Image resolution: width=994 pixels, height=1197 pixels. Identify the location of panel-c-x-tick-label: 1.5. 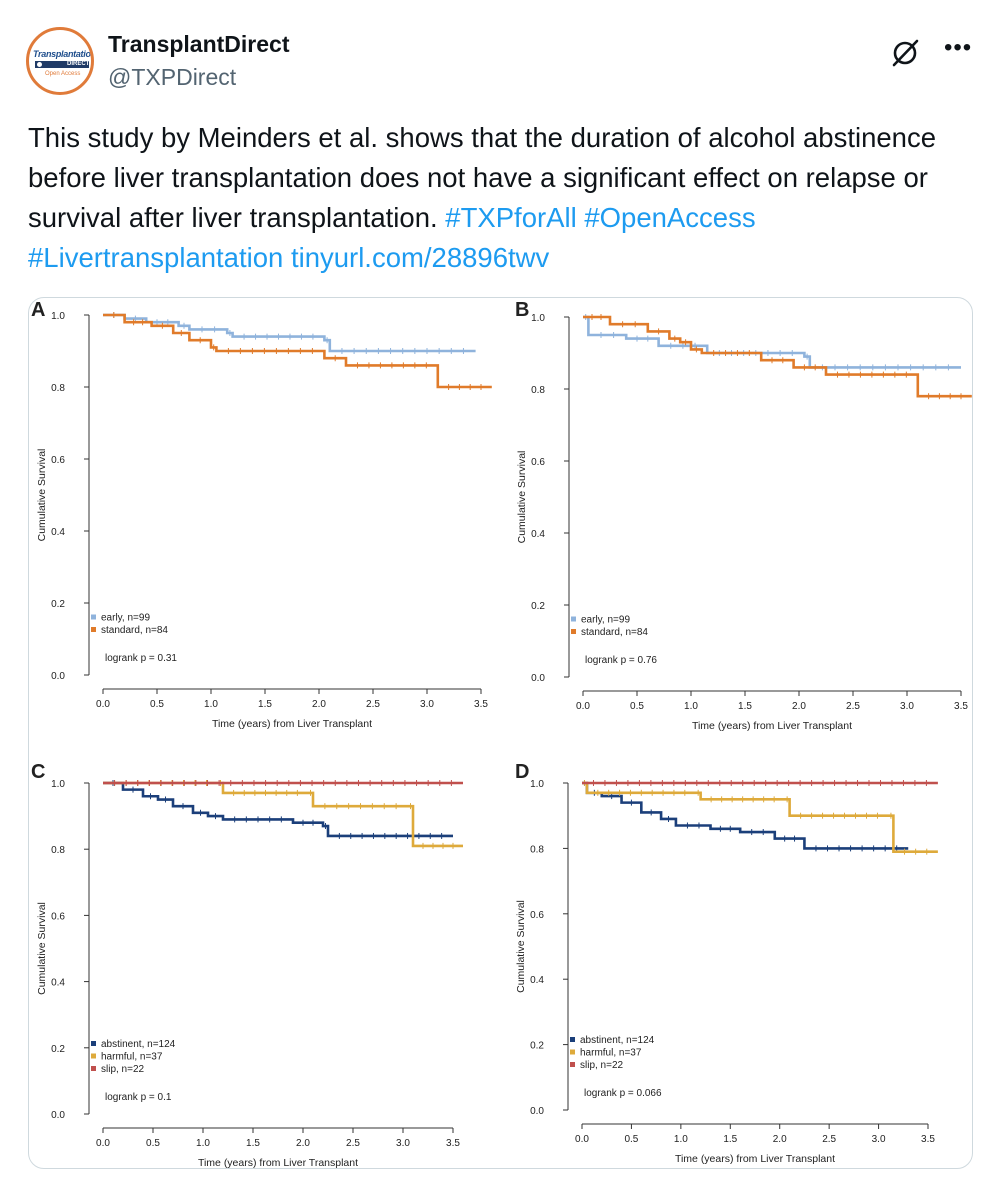
(253, 1143).